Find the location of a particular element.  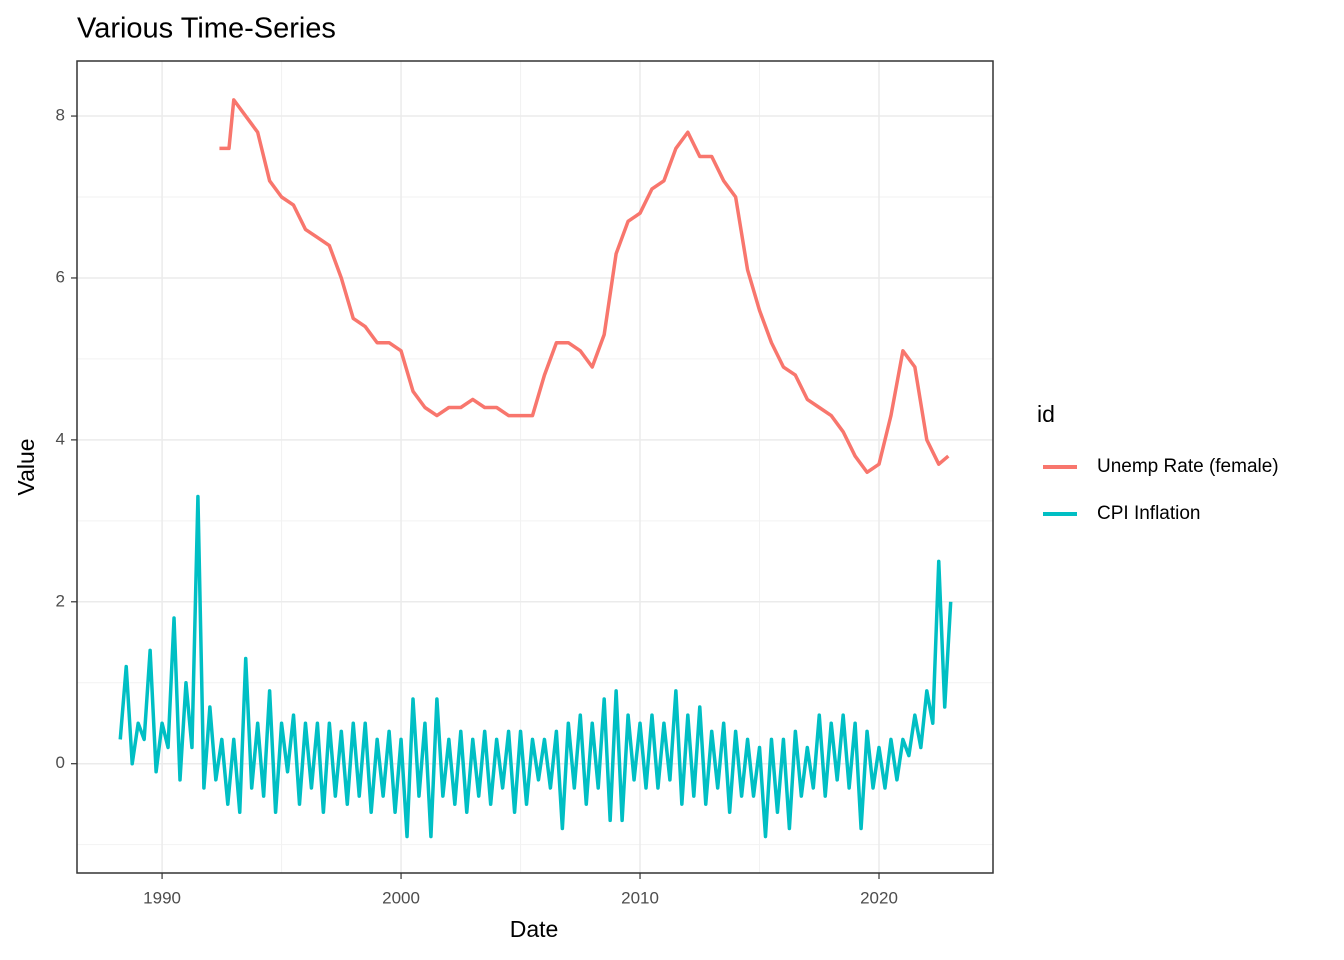

y-tick-label: 4 is located at coordinates (60, 438).